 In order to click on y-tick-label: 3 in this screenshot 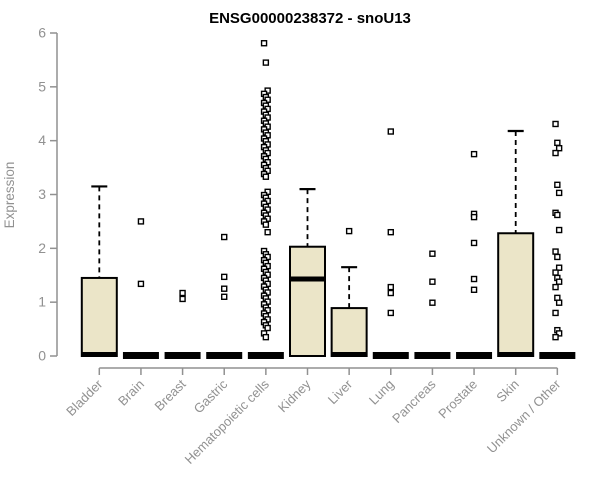, I will do `click(42, 194)`.